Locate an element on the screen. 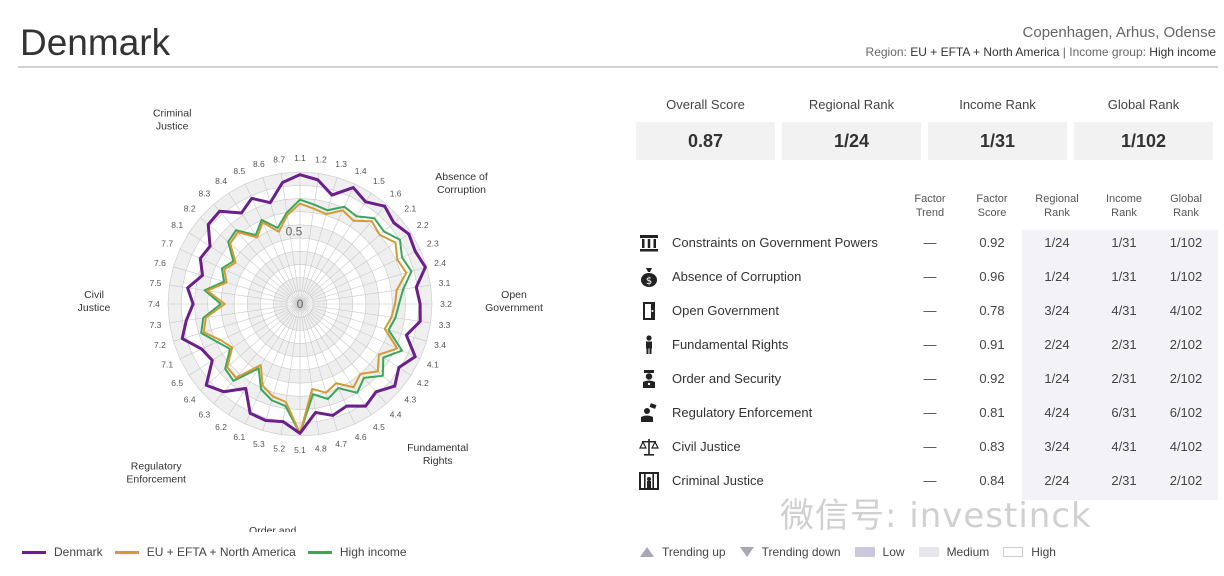 This screenshot has width=1224, height=576. factor-score: 0.91 is located at coordinates (992, 344).